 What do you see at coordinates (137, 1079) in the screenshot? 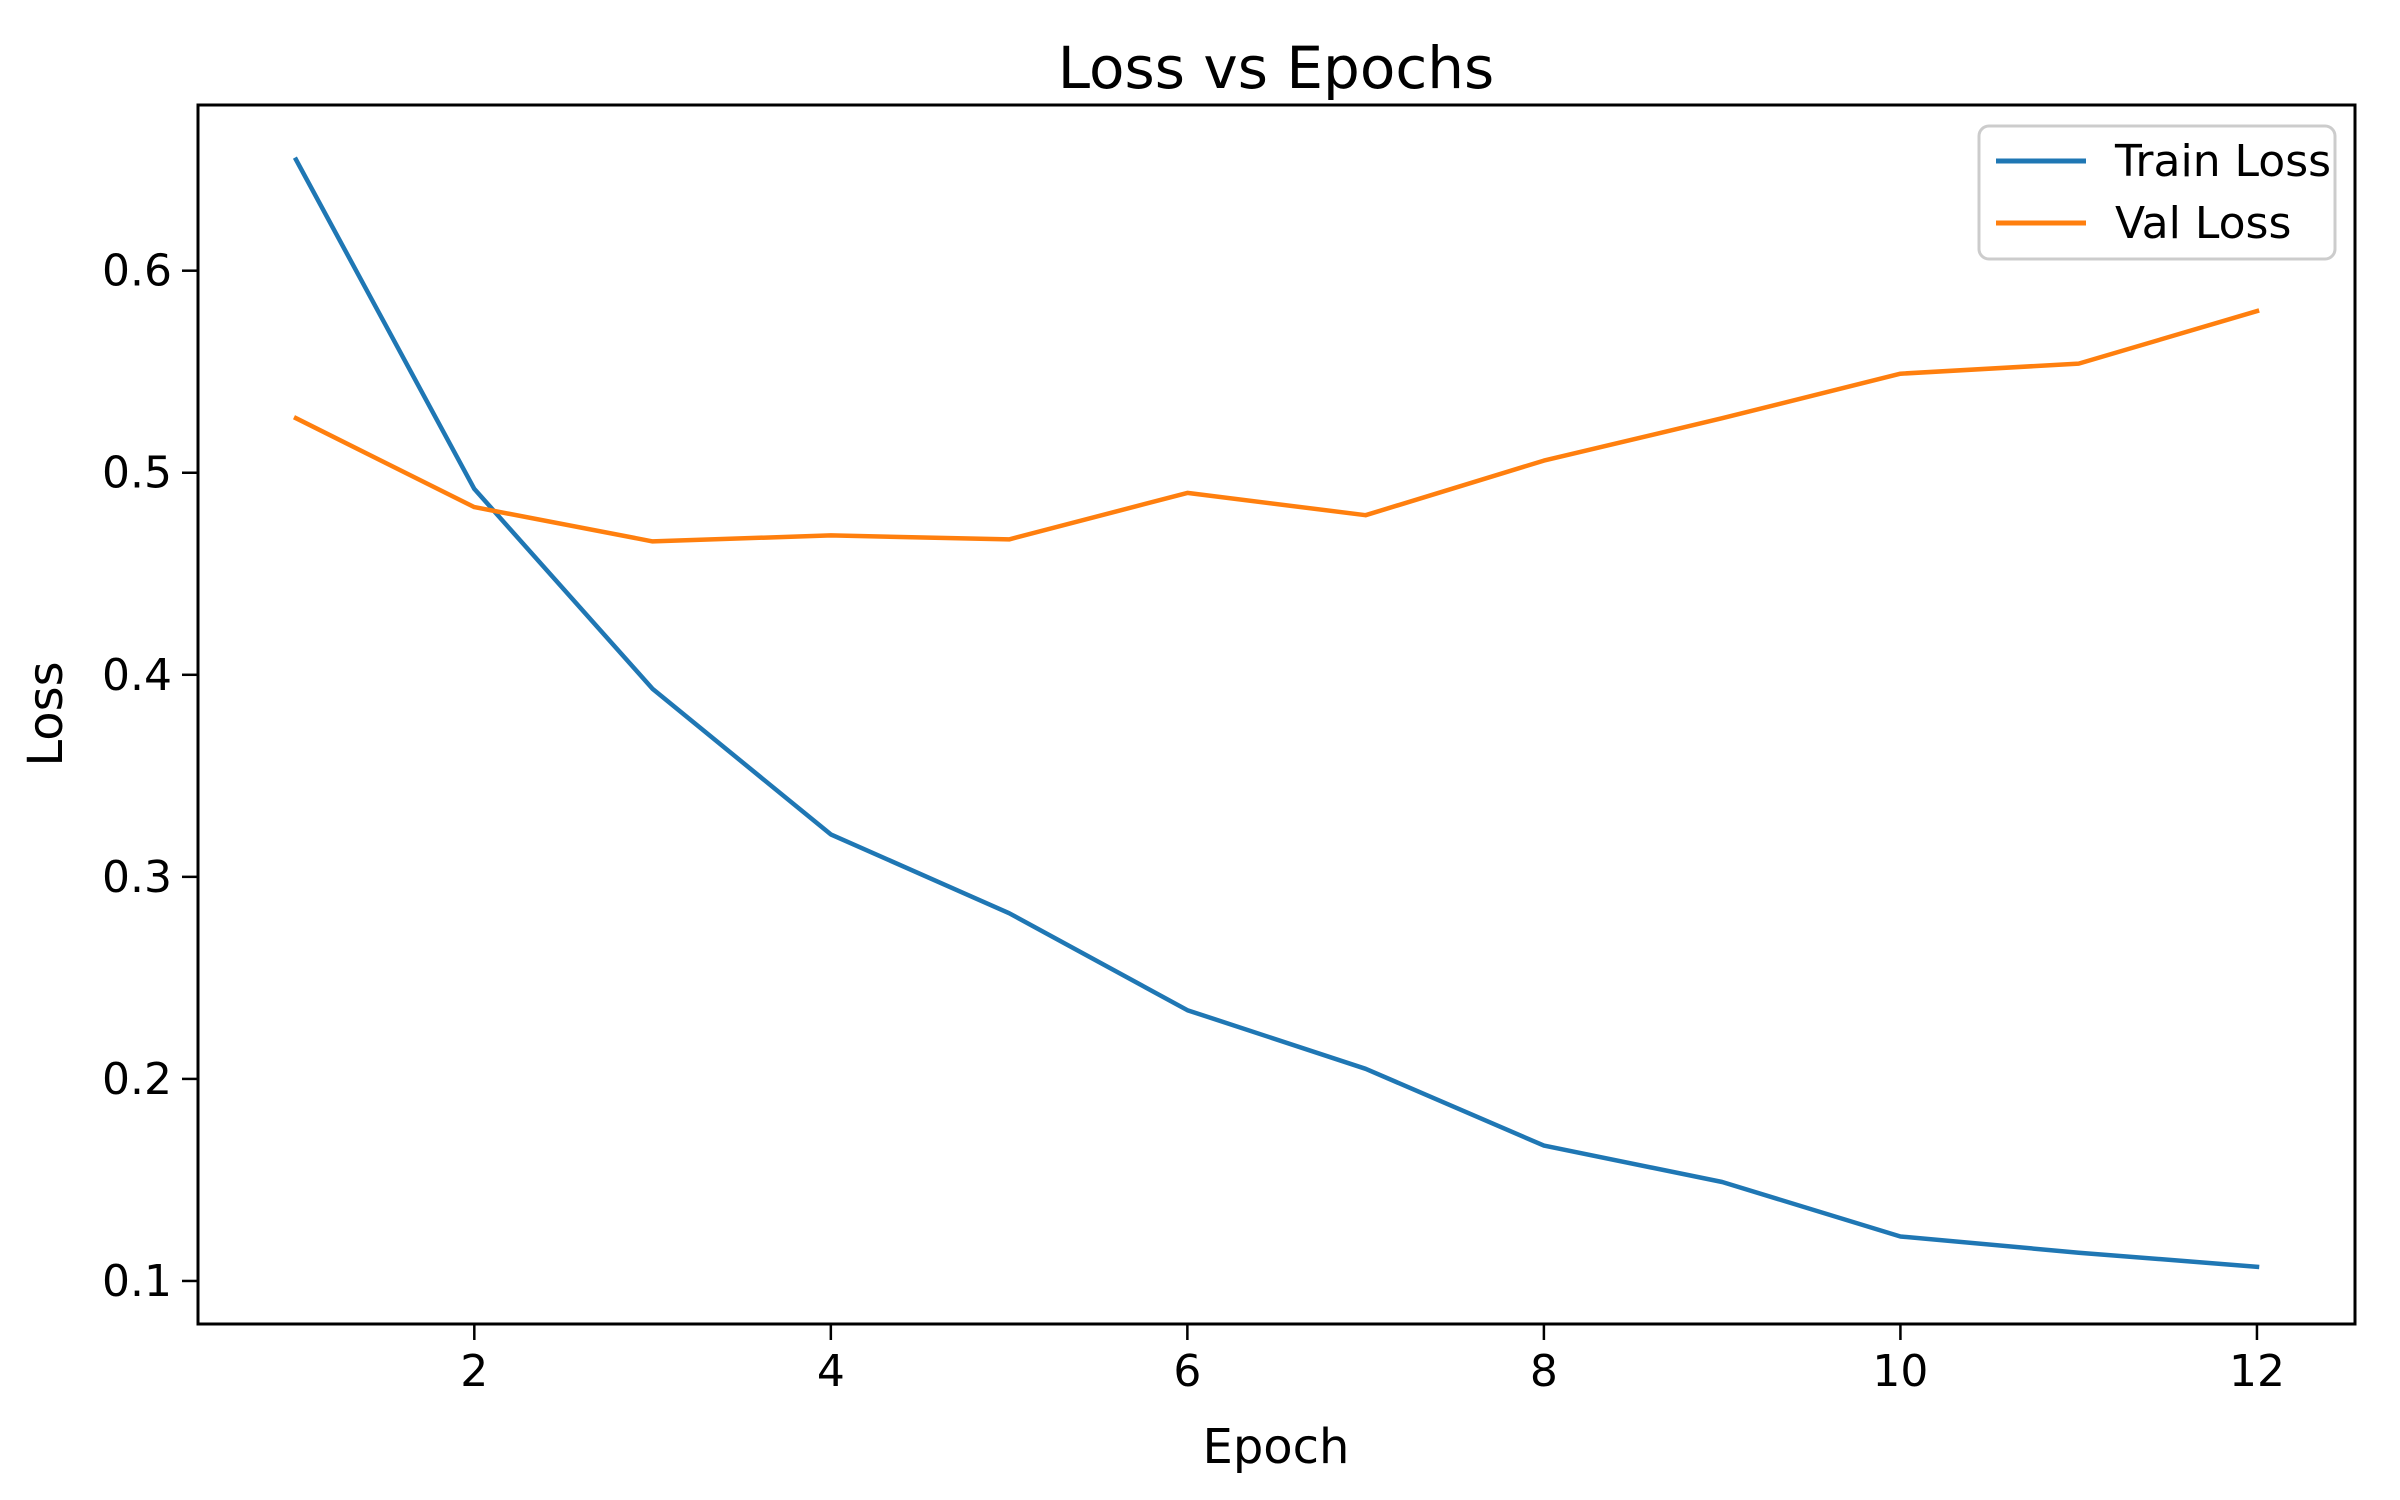
I see `y-tick-label: 0.2` at bounding box center [137, 1079].